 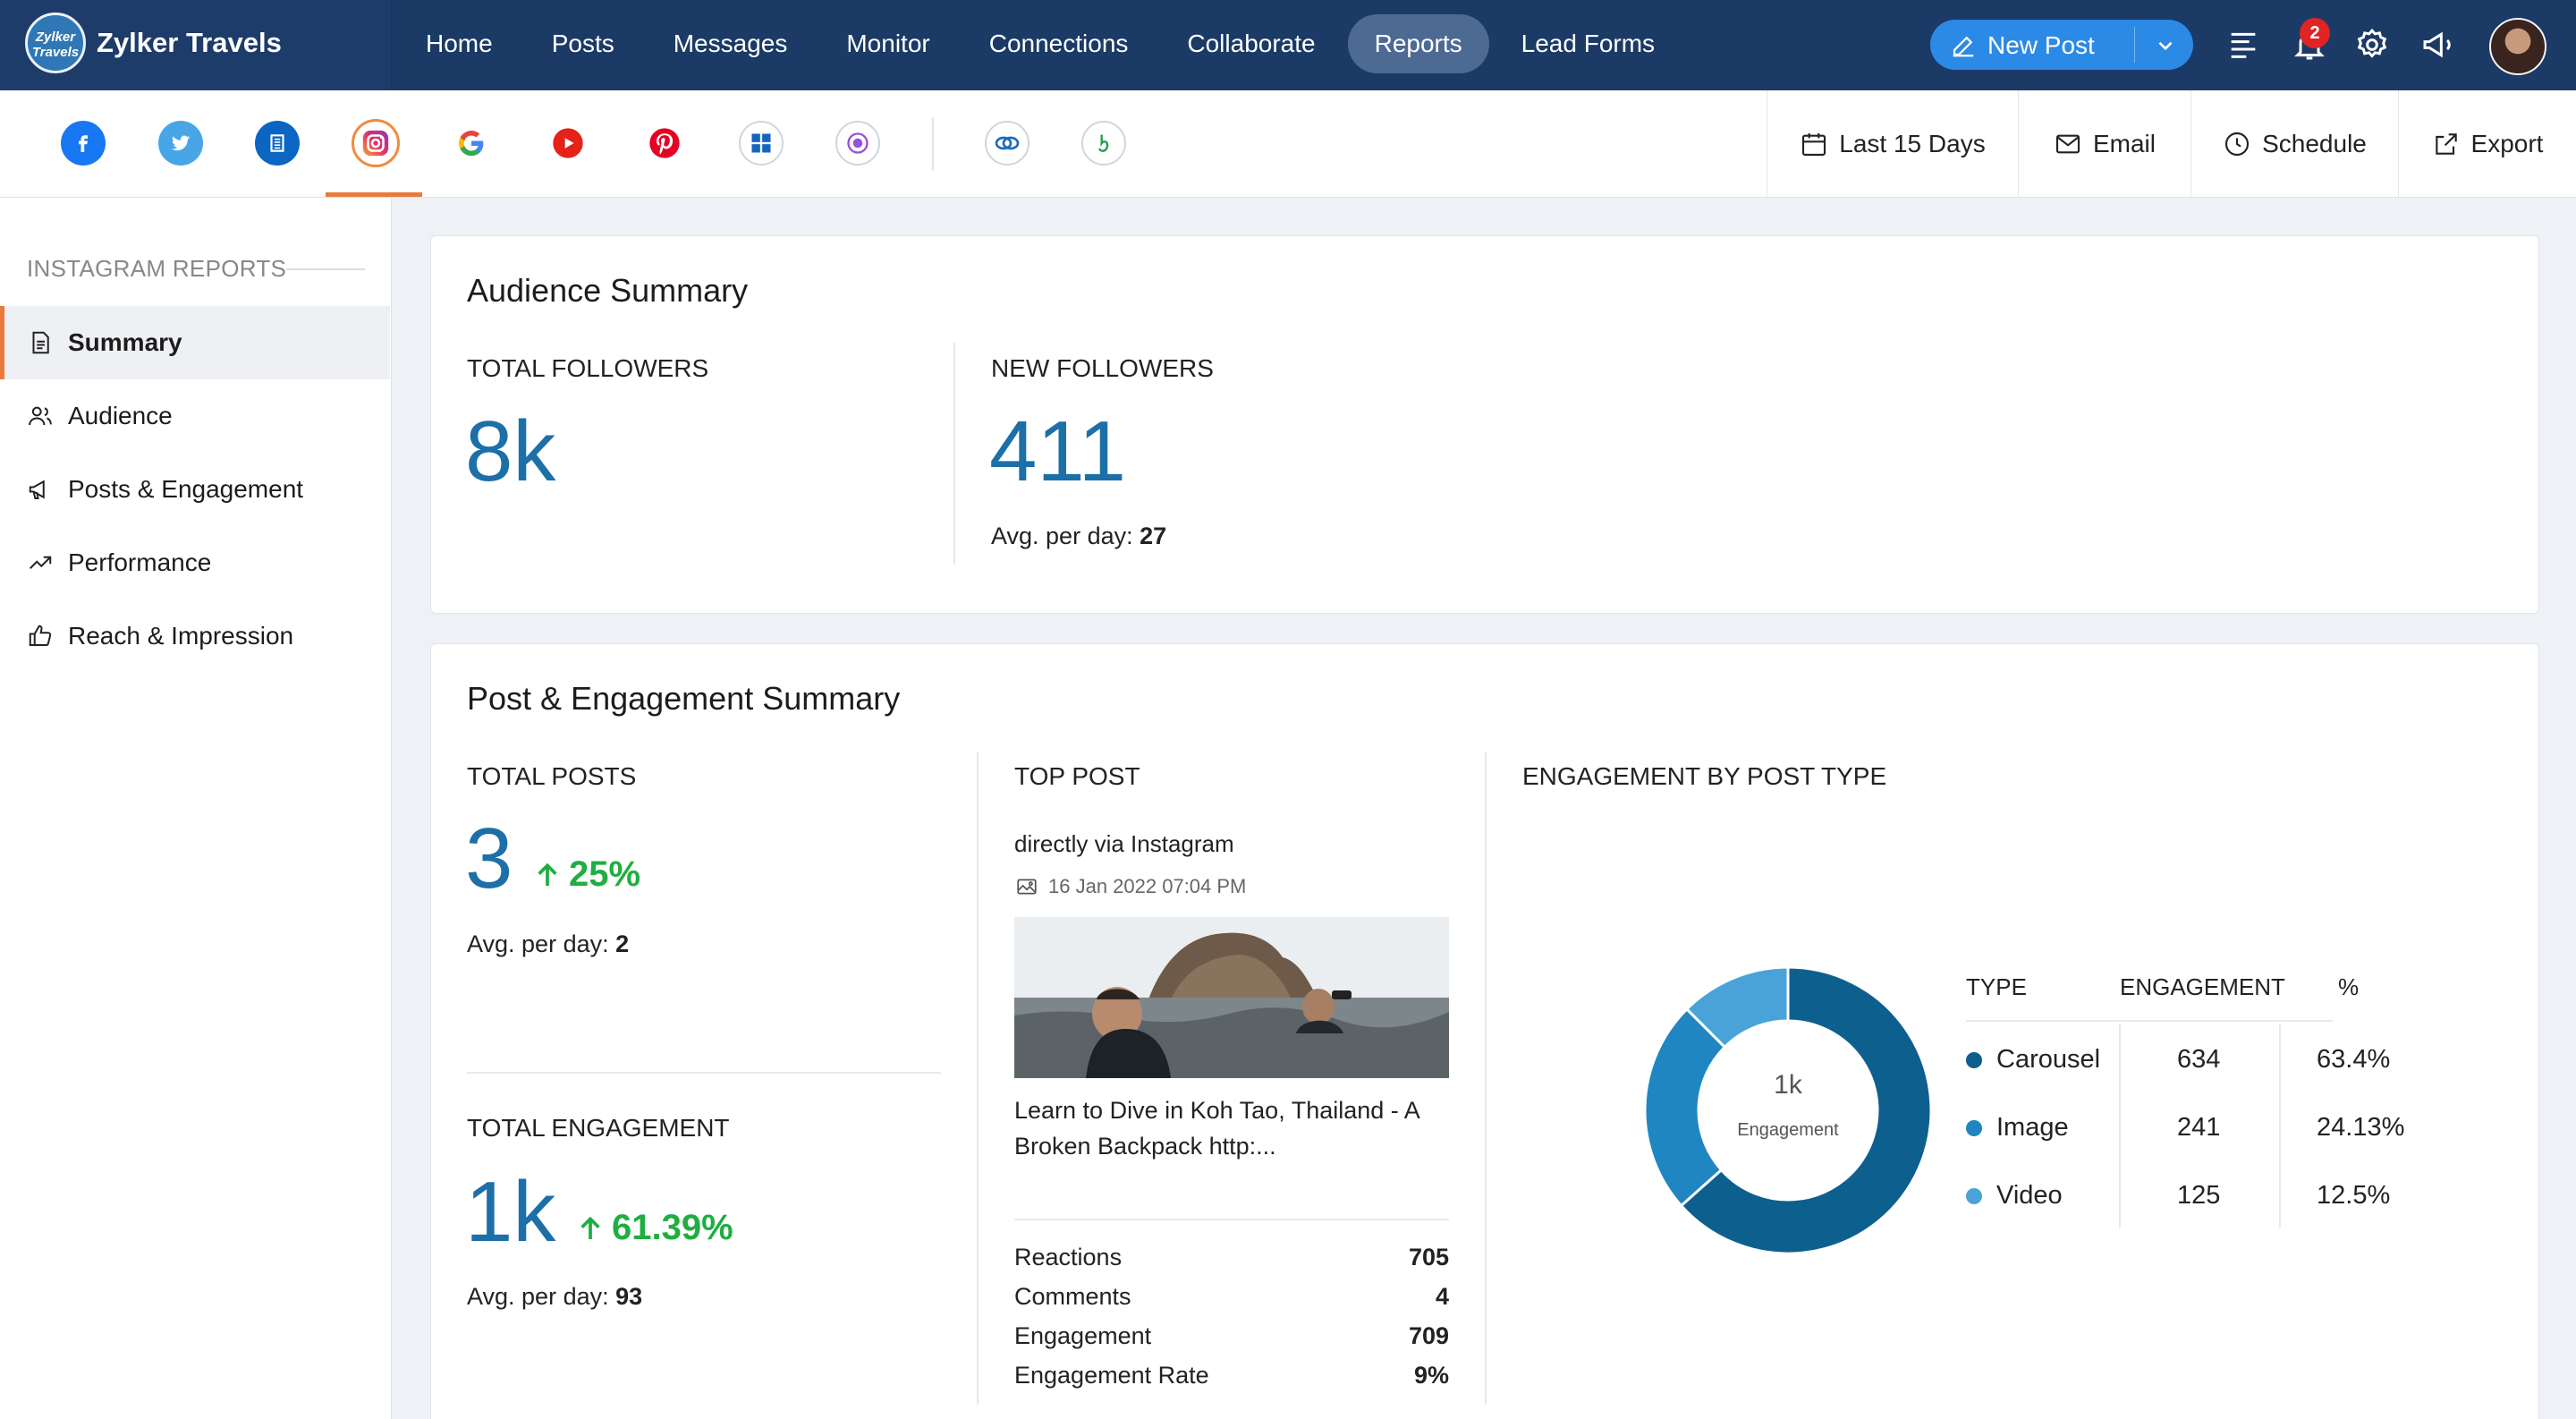 I want to click on sidebar-item-audience: Audience, so click(x=195, y=416).